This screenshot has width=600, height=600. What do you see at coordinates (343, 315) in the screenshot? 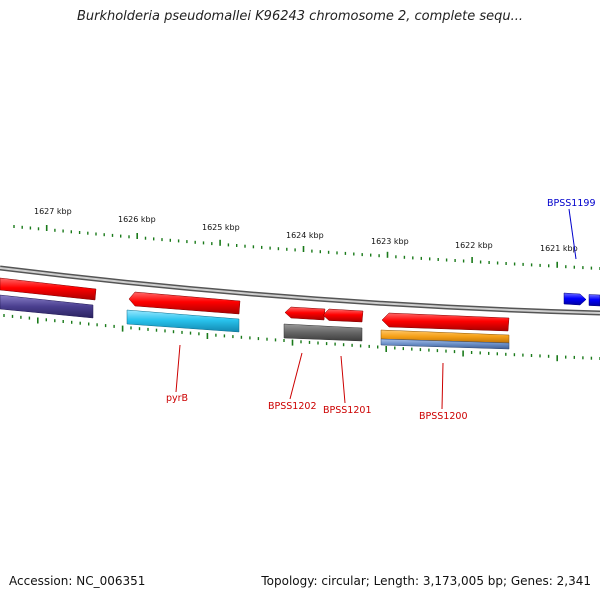
I see `gene-arrow-bpss1201` at bounding box center [343, 315].